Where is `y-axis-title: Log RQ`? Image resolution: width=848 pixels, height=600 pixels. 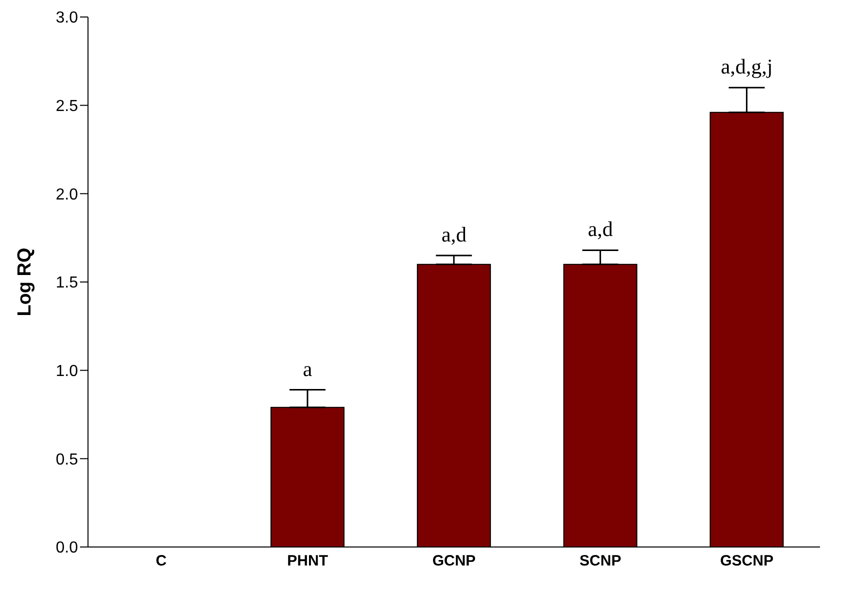
y-axis-title: Log RQ is located at coordinates (25, 282).